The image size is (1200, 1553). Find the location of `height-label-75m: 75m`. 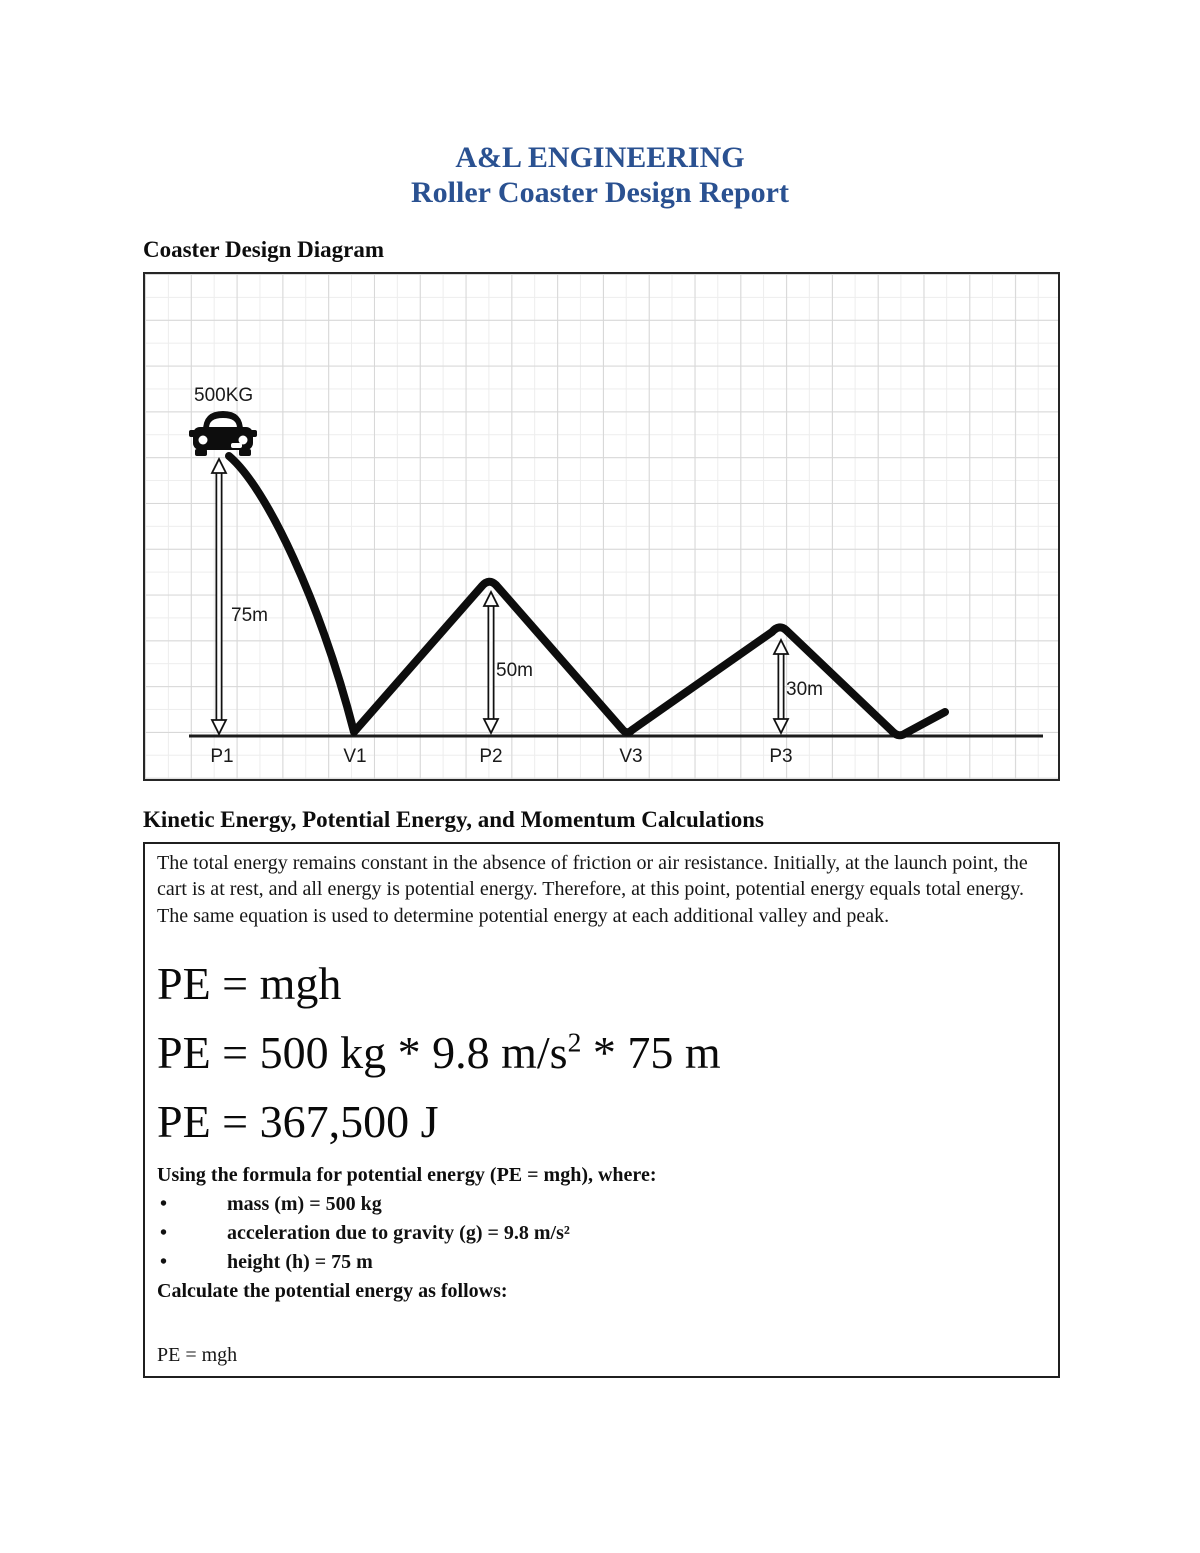

height-label-75m: 75m is located at coordinates (249, 615).